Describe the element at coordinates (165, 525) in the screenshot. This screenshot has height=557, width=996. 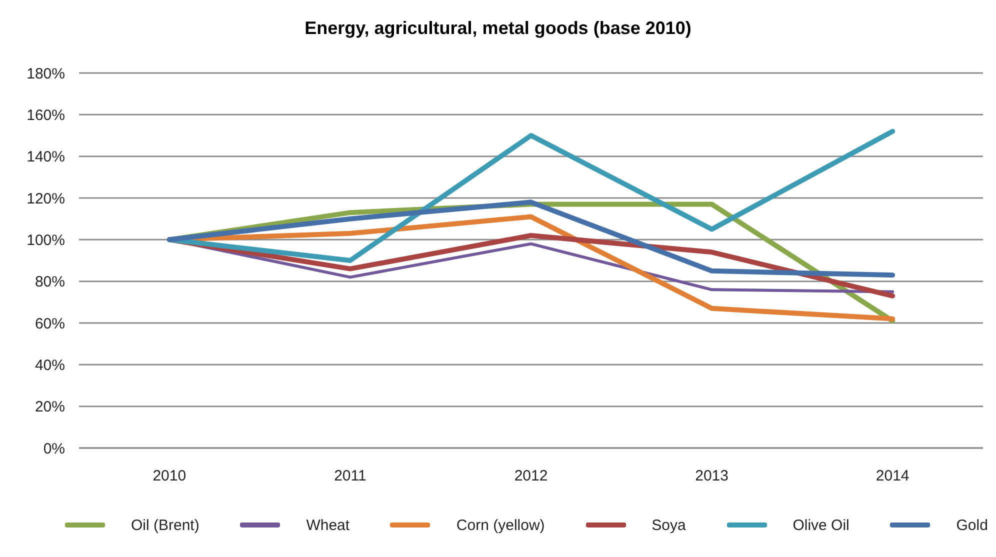
I see `legend-label: Oil (Brent)` at that location.